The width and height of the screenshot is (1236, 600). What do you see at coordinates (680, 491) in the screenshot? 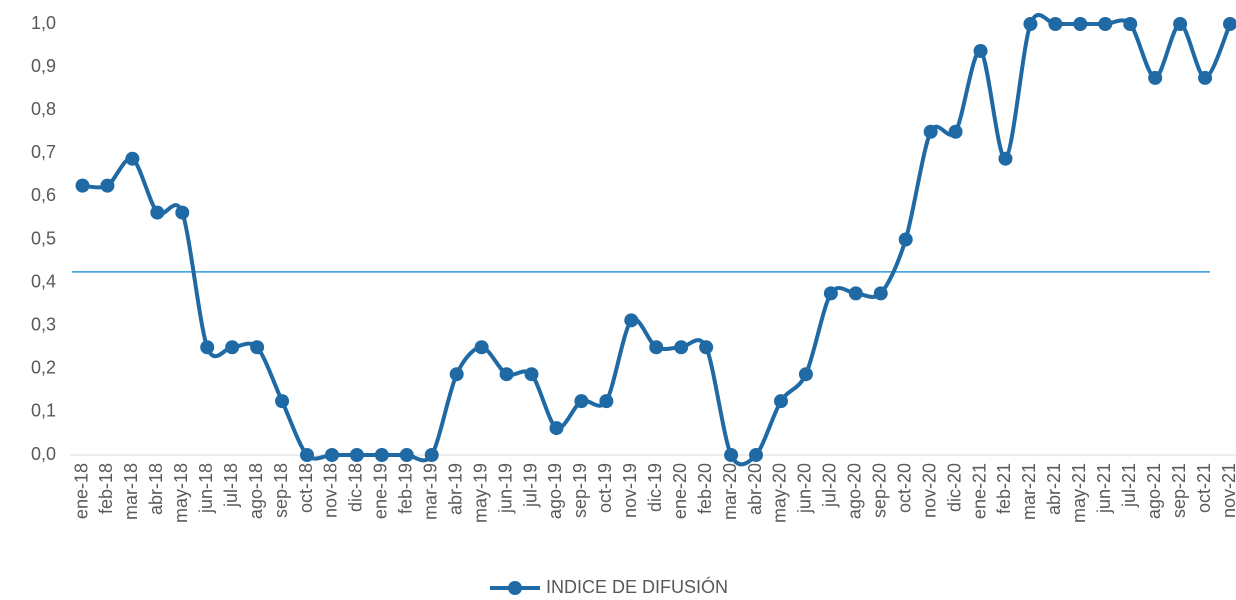
I see `x-tick-label: ene-20` at bounding box center [680, 491].